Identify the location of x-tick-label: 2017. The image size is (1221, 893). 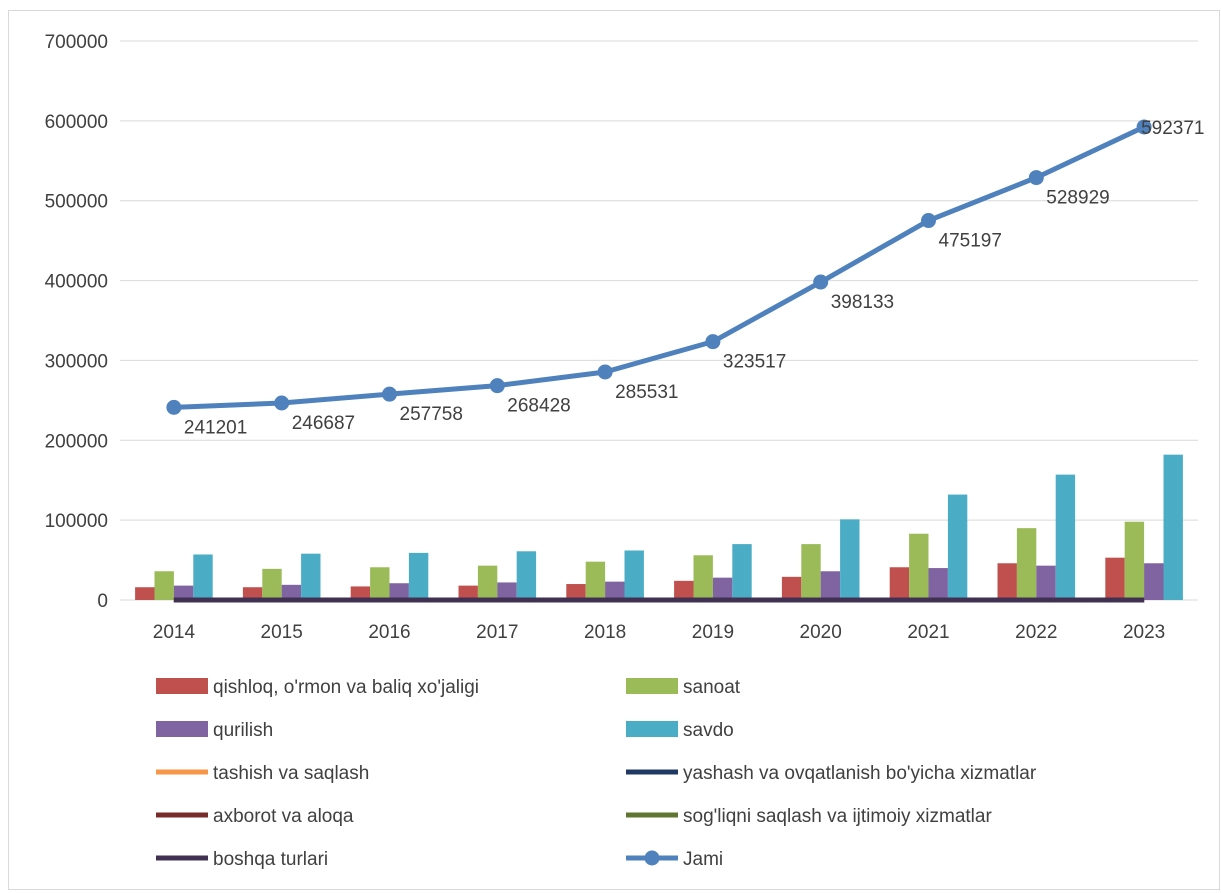
(497, 632).